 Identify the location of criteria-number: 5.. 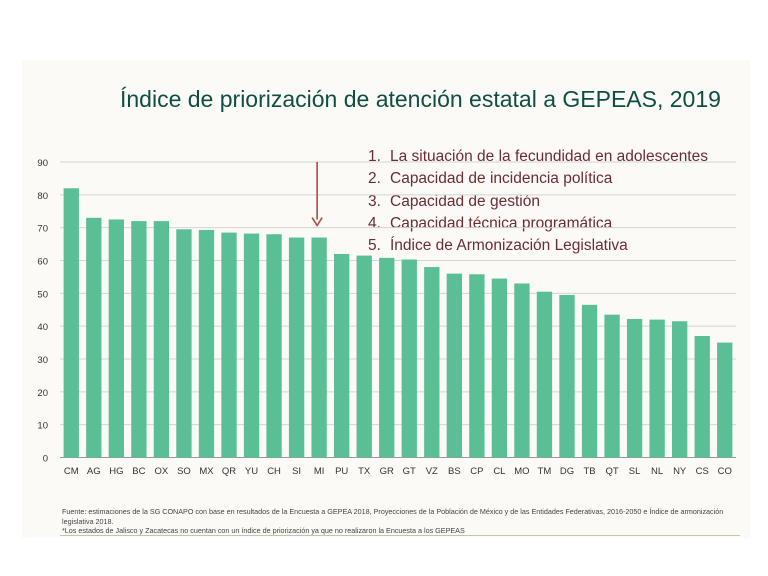
(374, 246).